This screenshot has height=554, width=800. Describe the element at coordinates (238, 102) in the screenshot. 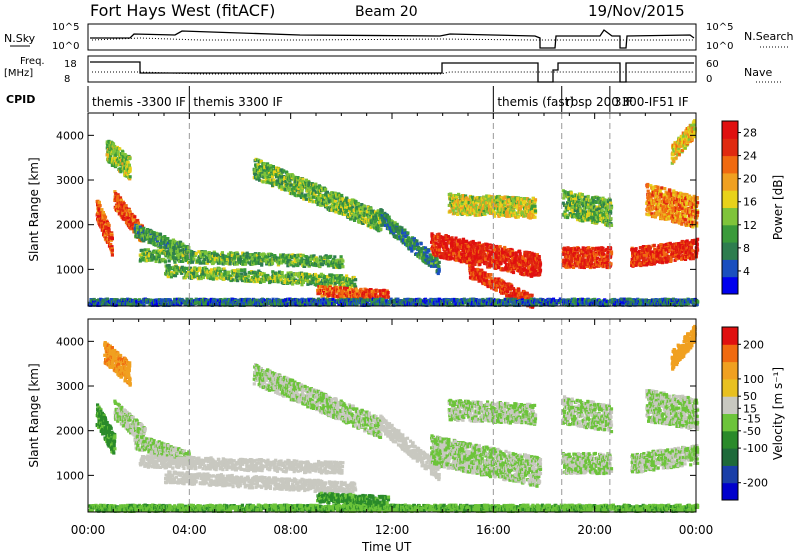

I see `cpid-segment-label: themis 3300 IF` at that location.